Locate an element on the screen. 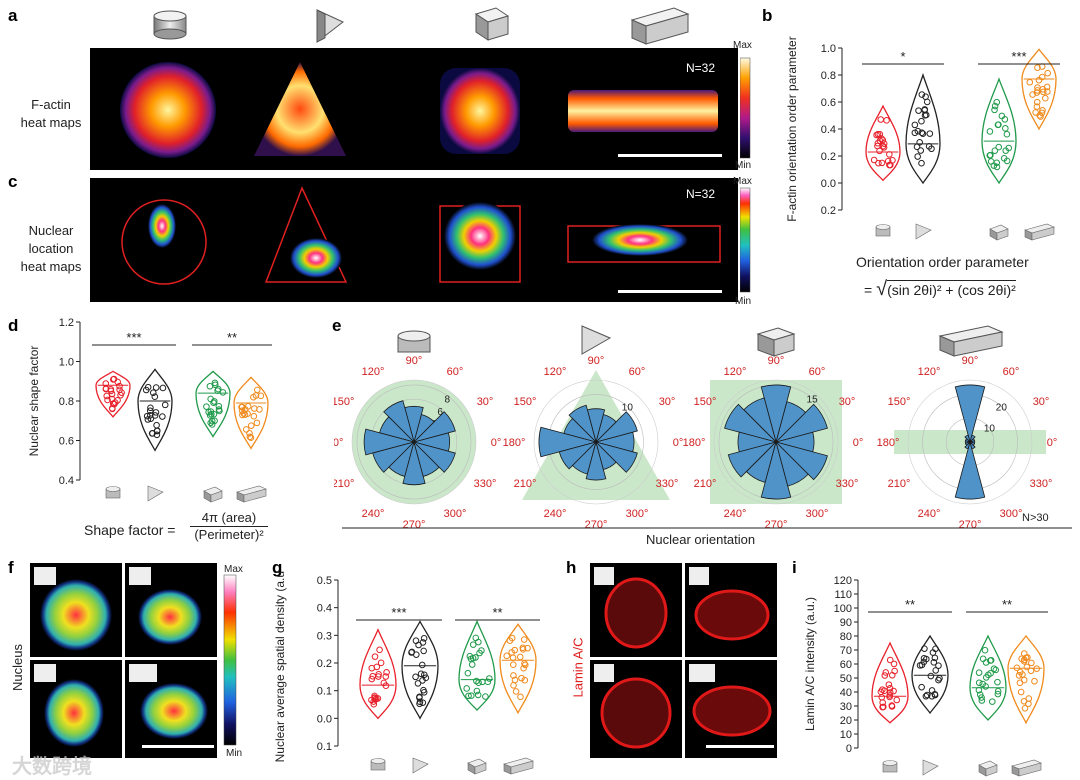 The height and width of the screenshot is (780, 1080). panel-label-d: d is located at coordinates (13, 325).